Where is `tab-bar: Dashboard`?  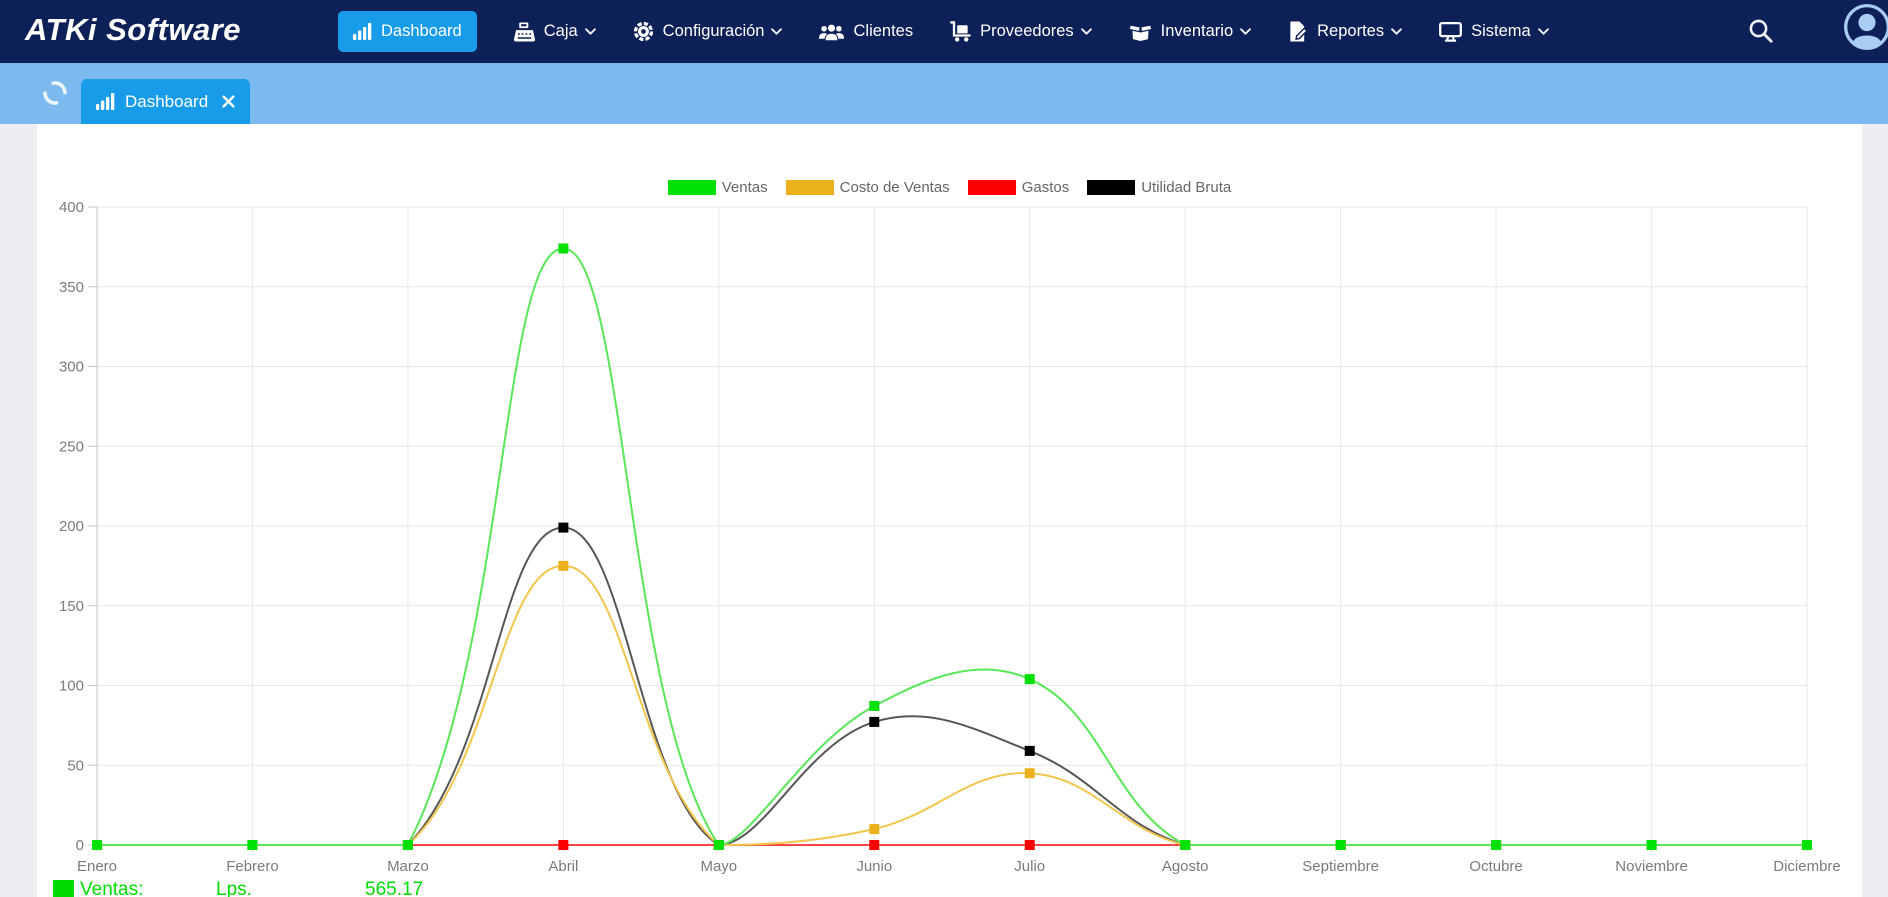 tab-bar: Dashboard is located at coordinates (944, 93).